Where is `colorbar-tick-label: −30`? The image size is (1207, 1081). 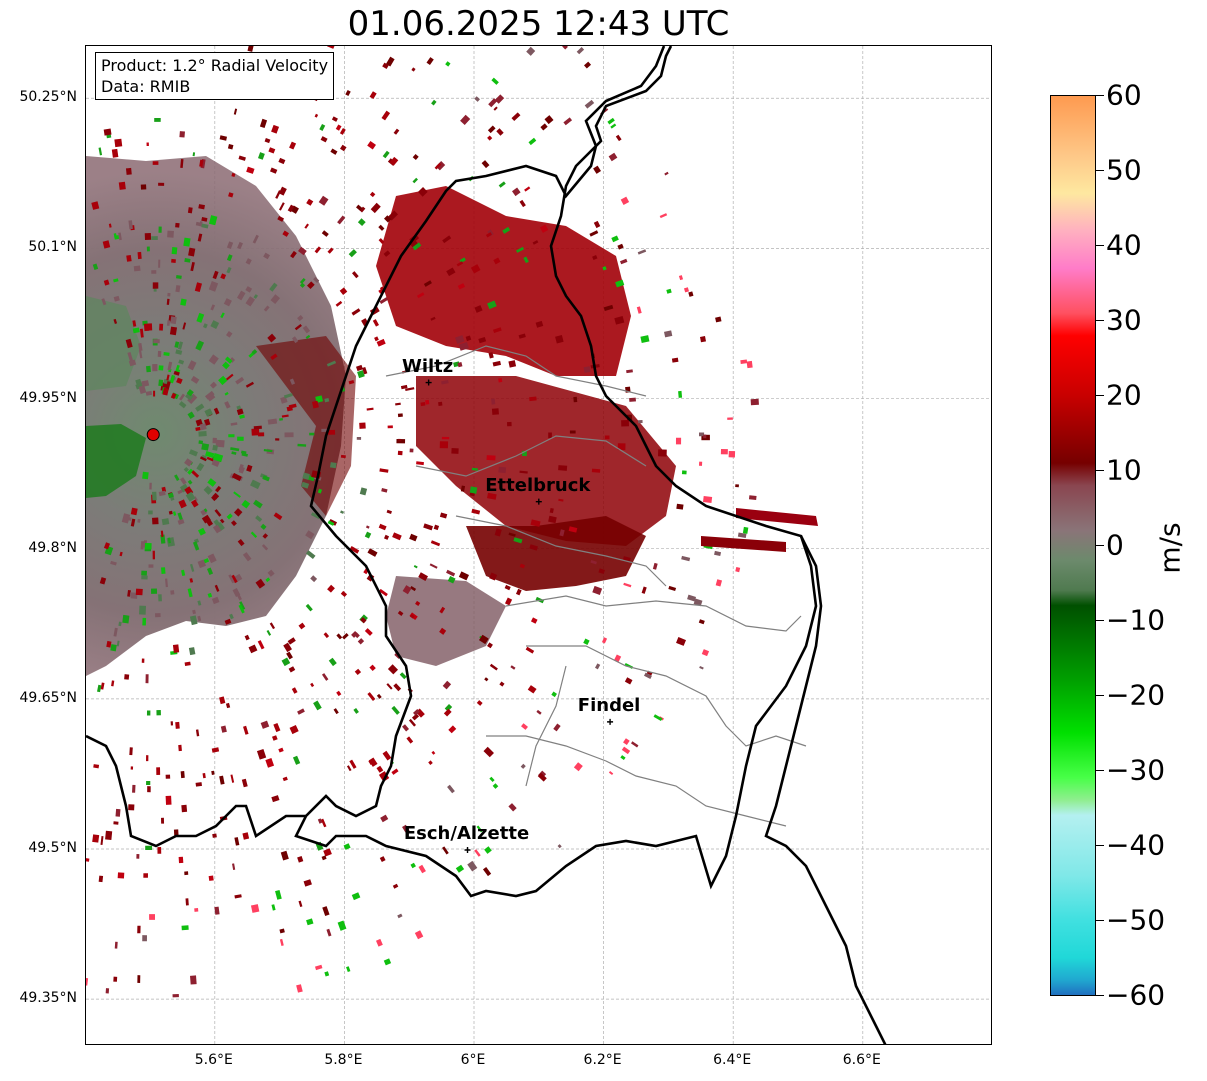 colorbar-tick-label: −30 is located at coordinates (1136, 770).